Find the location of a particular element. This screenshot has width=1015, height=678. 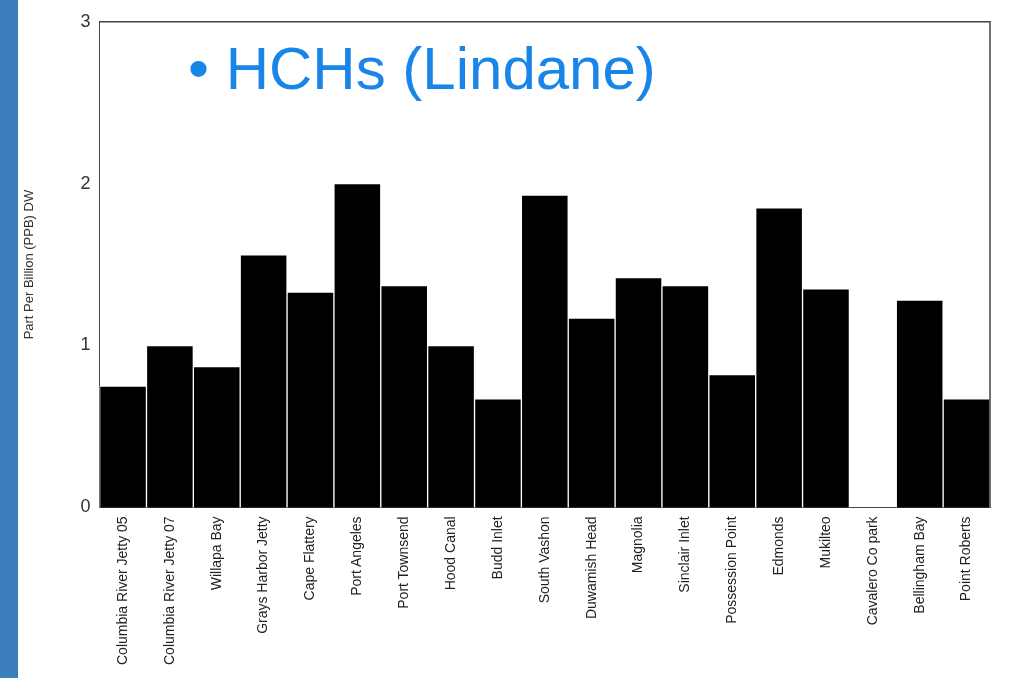

y-tick-label: 1 is located at coordinates (85, 344).